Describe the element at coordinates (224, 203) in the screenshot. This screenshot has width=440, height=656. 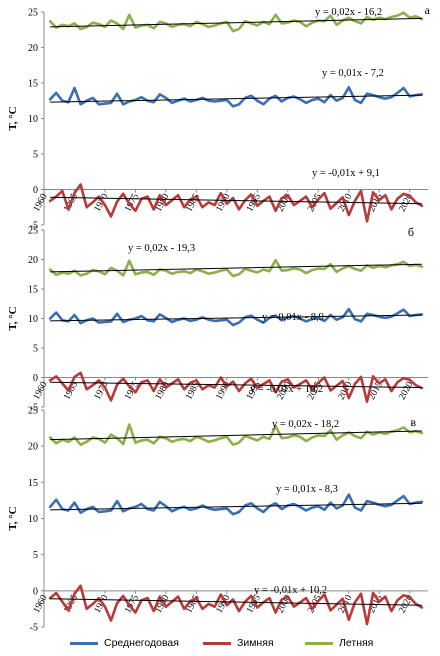
I see `x-tick-label-1-6: 1990` at that location.